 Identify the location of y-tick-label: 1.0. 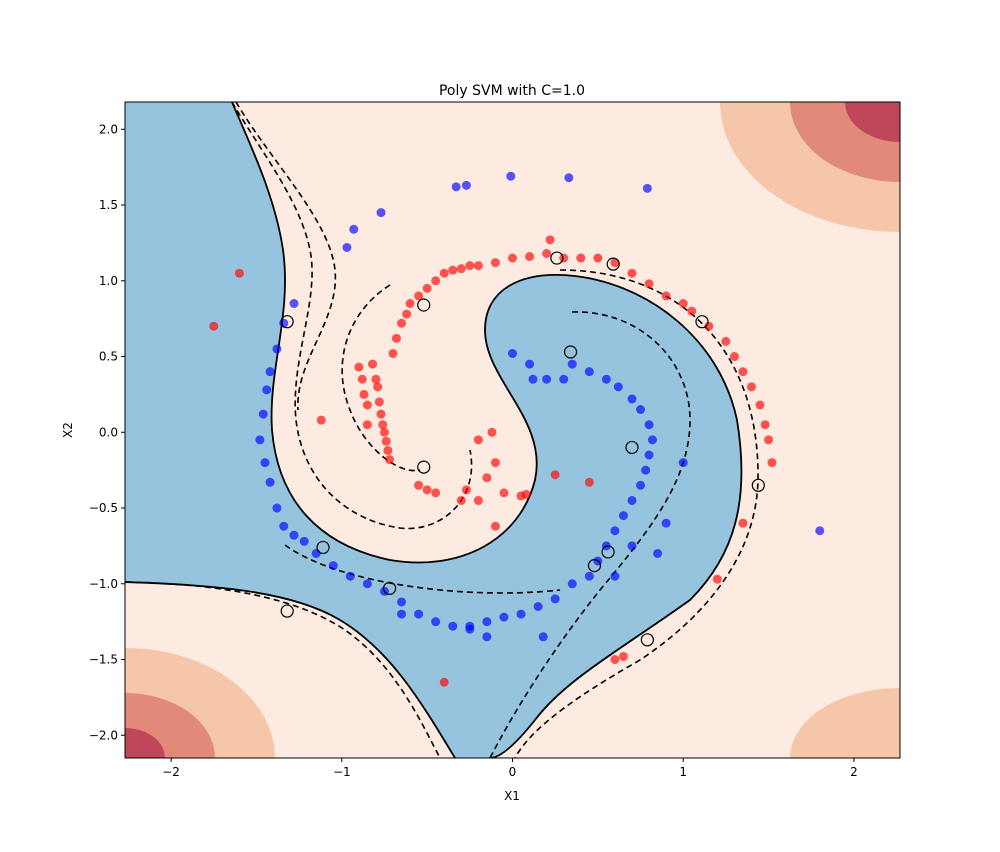
(108, 281).